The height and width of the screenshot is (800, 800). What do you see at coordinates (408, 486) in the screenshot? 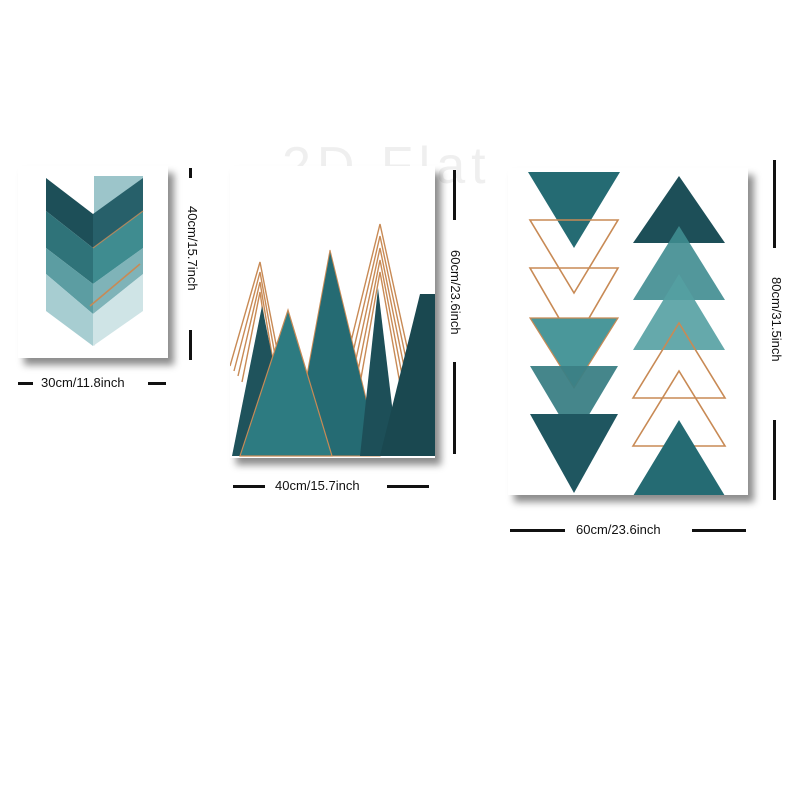
I see `poster2-width-line-right` at bounding box center [408, 486].